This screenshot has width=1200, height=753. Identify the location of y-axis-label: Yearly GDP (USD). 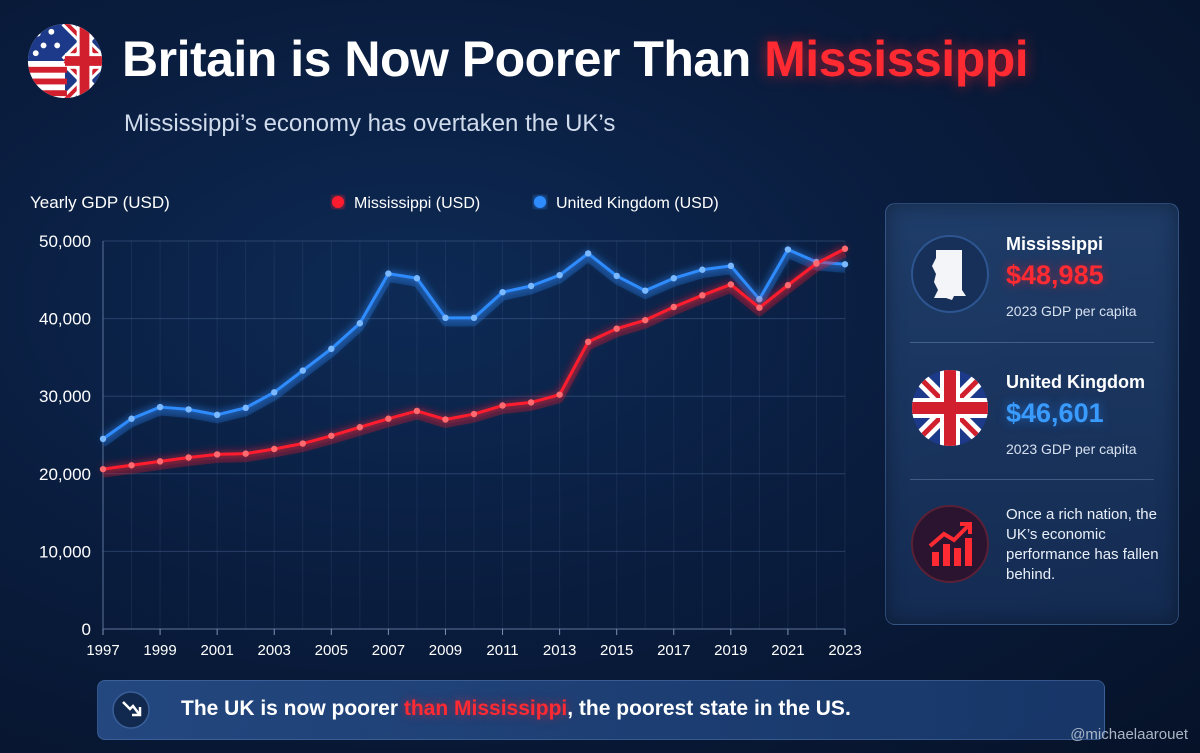
(100, 202).